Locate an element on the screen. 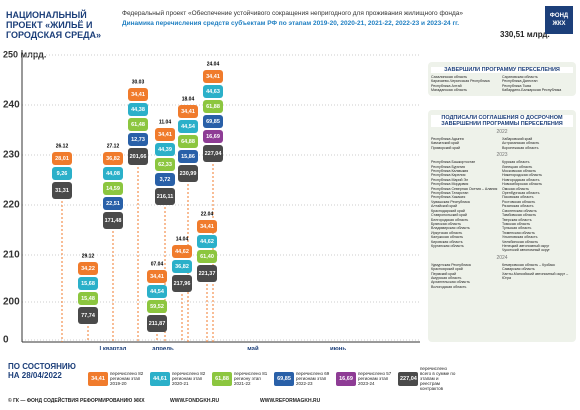 This screenshot has height=410, width=580. region: Республика Северная Осетия – Алания is located at coordinates (464, 188).